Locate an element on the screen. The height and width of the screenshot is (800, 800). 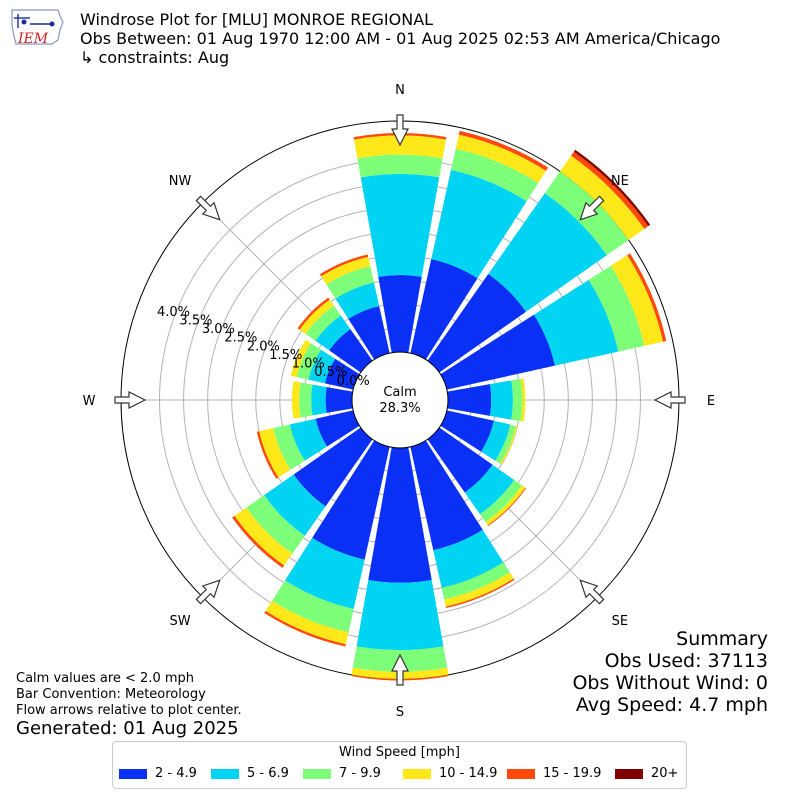
note-calm: Calm values are < 2.0 mph is located at coordinates (105, 678).